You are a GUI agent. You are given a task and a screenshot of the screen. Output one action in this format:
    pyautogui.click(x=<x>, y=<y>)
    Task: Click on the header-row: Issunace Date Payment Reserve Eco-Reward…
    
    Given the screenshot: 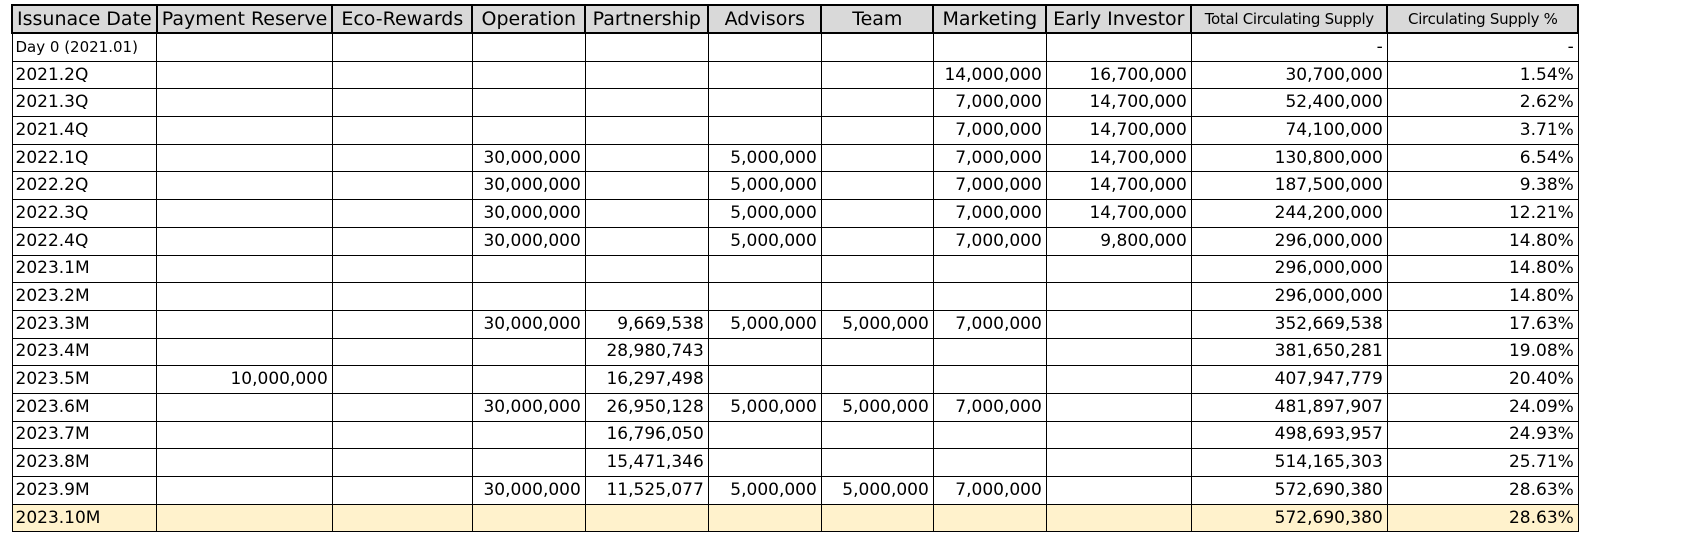 What is the action you would take?
    pyautogui.click(x=795, y=19)
    